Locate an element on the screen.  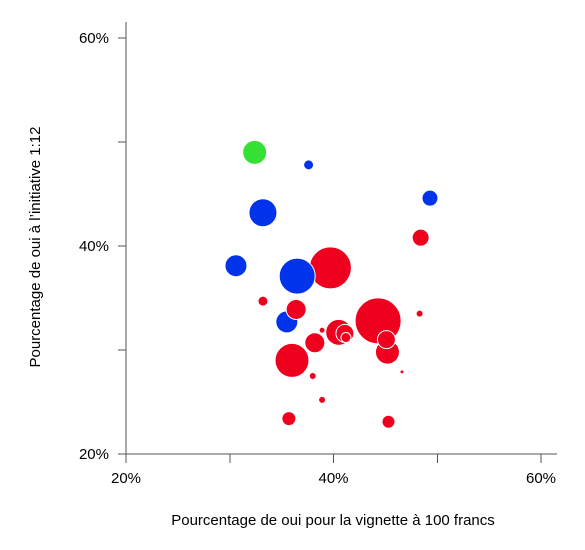
y-axis-title: Pourcentage de oui à l’initiative 1:12 is located at coordinates (35, 247).